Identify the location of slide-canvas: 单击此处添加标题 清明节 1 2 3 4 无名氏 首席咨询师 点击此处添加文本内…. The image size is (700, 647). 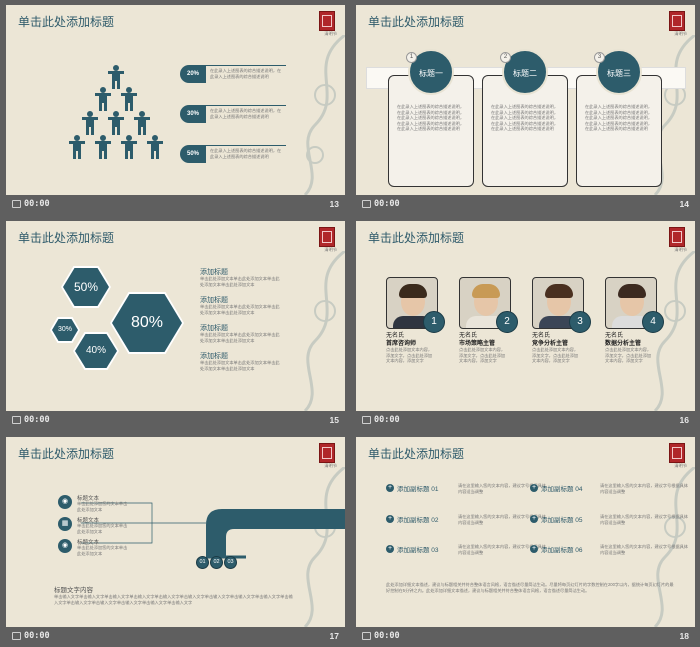
(525, 316).